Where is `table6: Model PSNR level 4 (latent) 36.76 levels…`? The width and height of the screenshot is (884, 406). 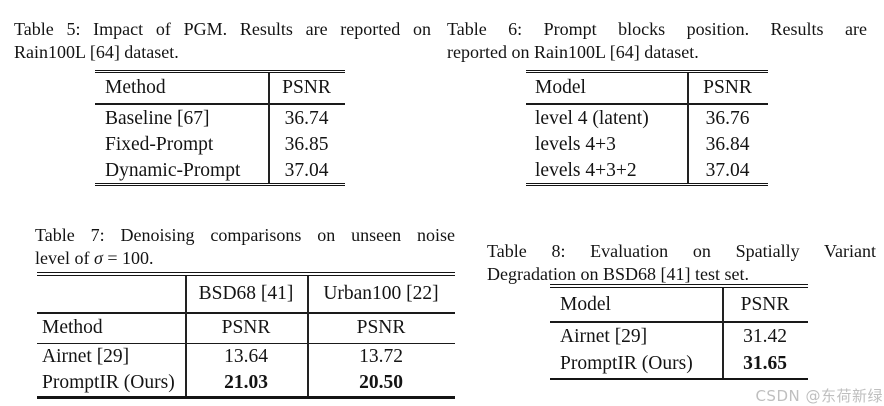 table6: Model PSNR level 4 (latent) 36.76 levels… is located at coordinates (647, 128).